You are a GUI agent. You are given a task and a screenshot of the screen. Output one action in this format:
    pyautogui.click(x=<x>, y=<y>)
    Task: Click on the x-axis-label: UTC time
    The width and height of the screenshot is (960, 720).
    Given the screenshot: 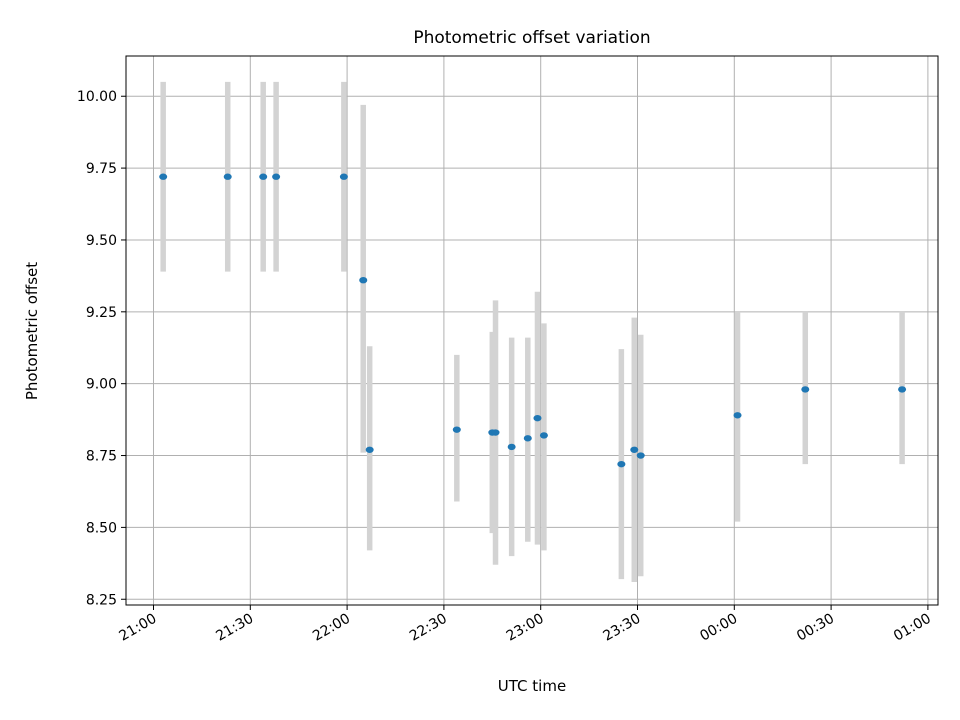 What is the action you would take?
    pyautogui.click(x=532, y=686)
    